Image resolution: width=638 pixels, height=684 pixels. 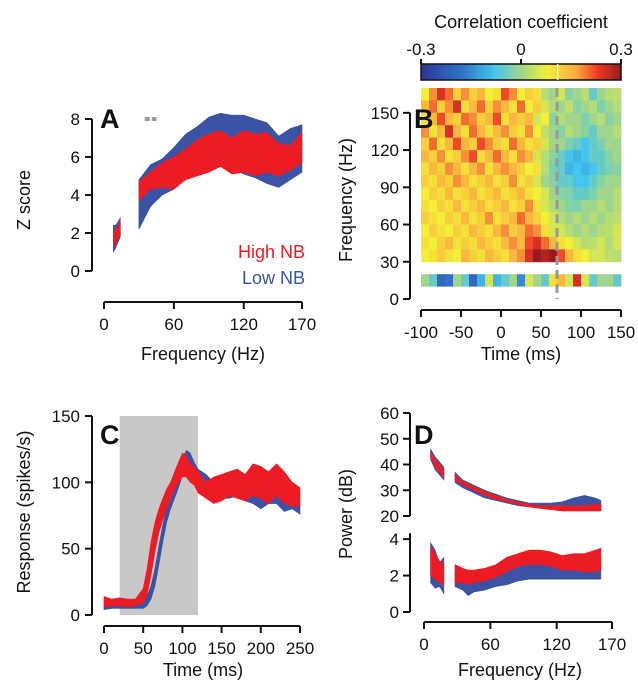 I want to click on a-x-tick-label: 60, so click(x=173, y=324).